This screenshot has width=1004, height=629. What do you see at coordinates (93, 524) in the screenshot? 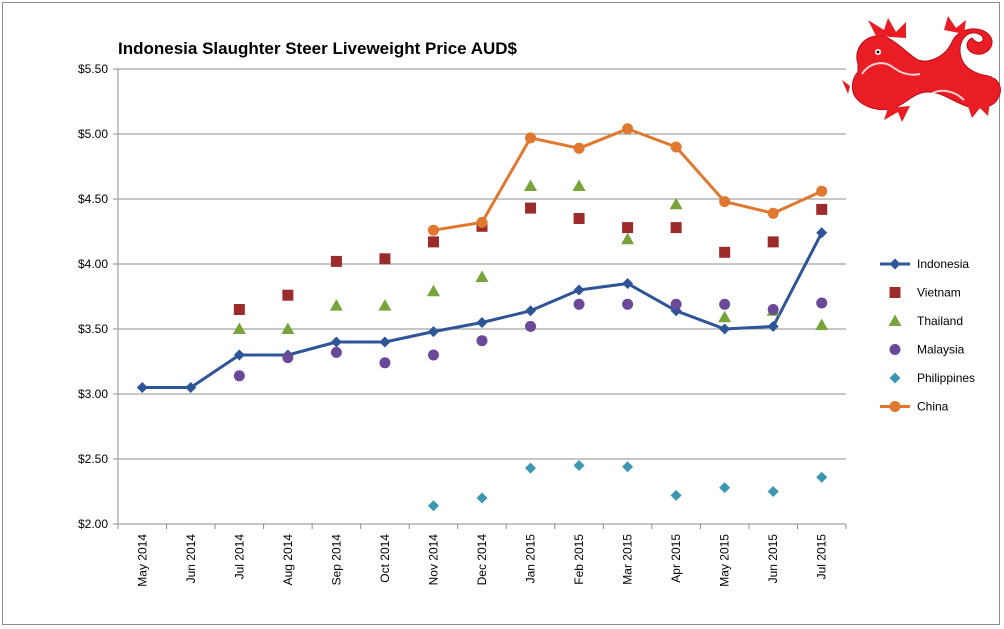
I see `y-tick-label: $2.00` at bounding box center [93, 524].